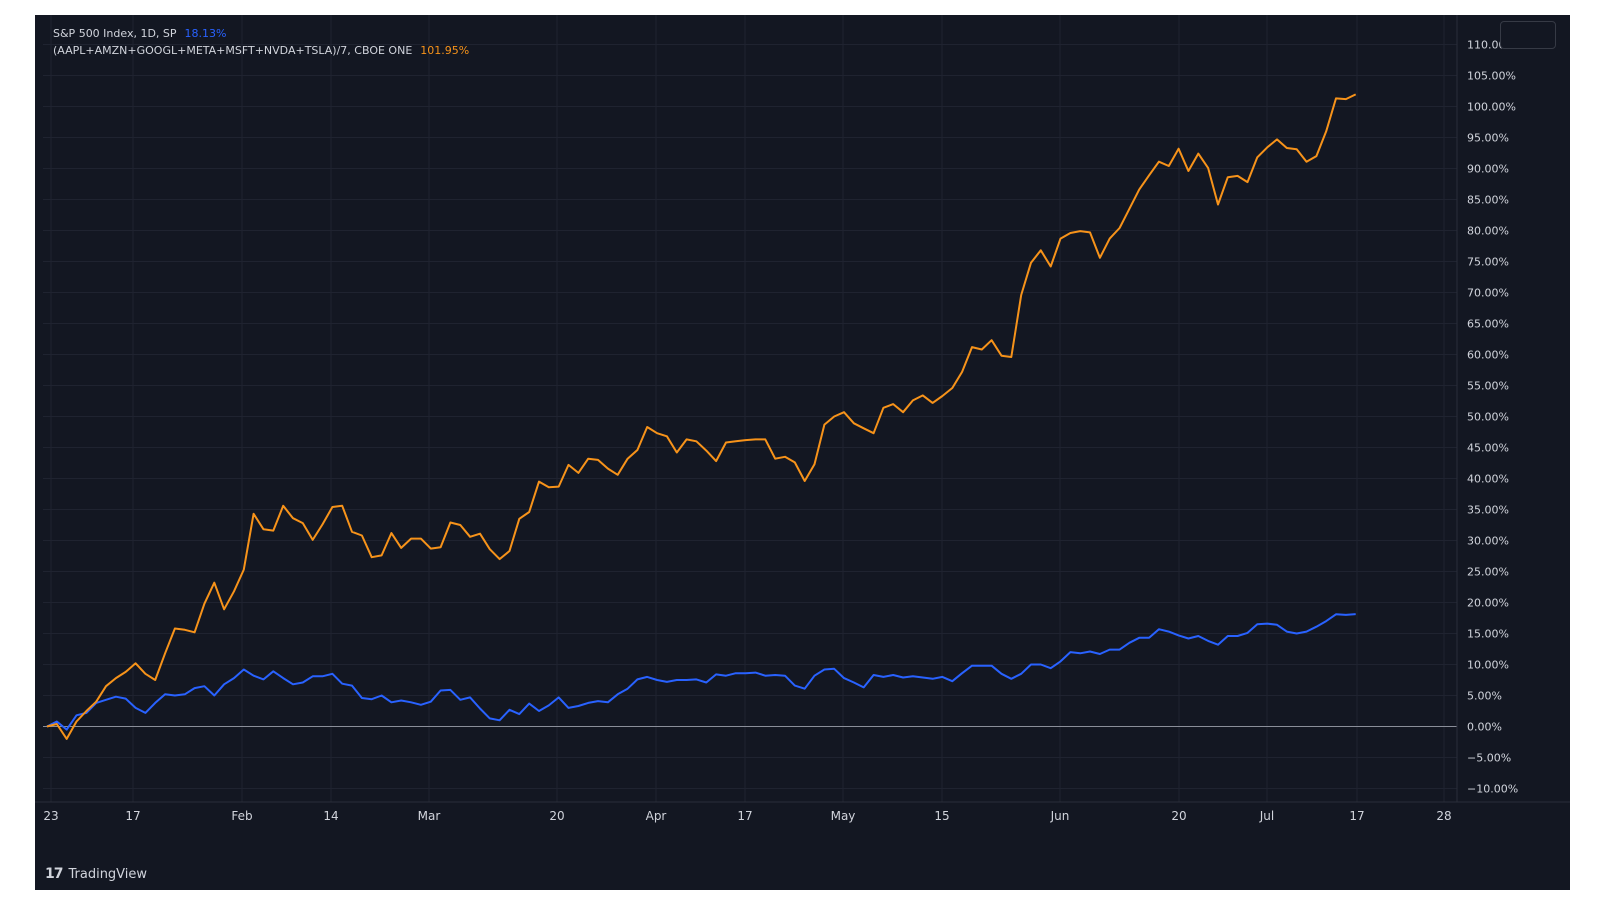 This screenshot has width=1600, height=899. I want to click on legend-sp500: S&P 500 Index, 1D, SP 18.13%, so click(140, 33).